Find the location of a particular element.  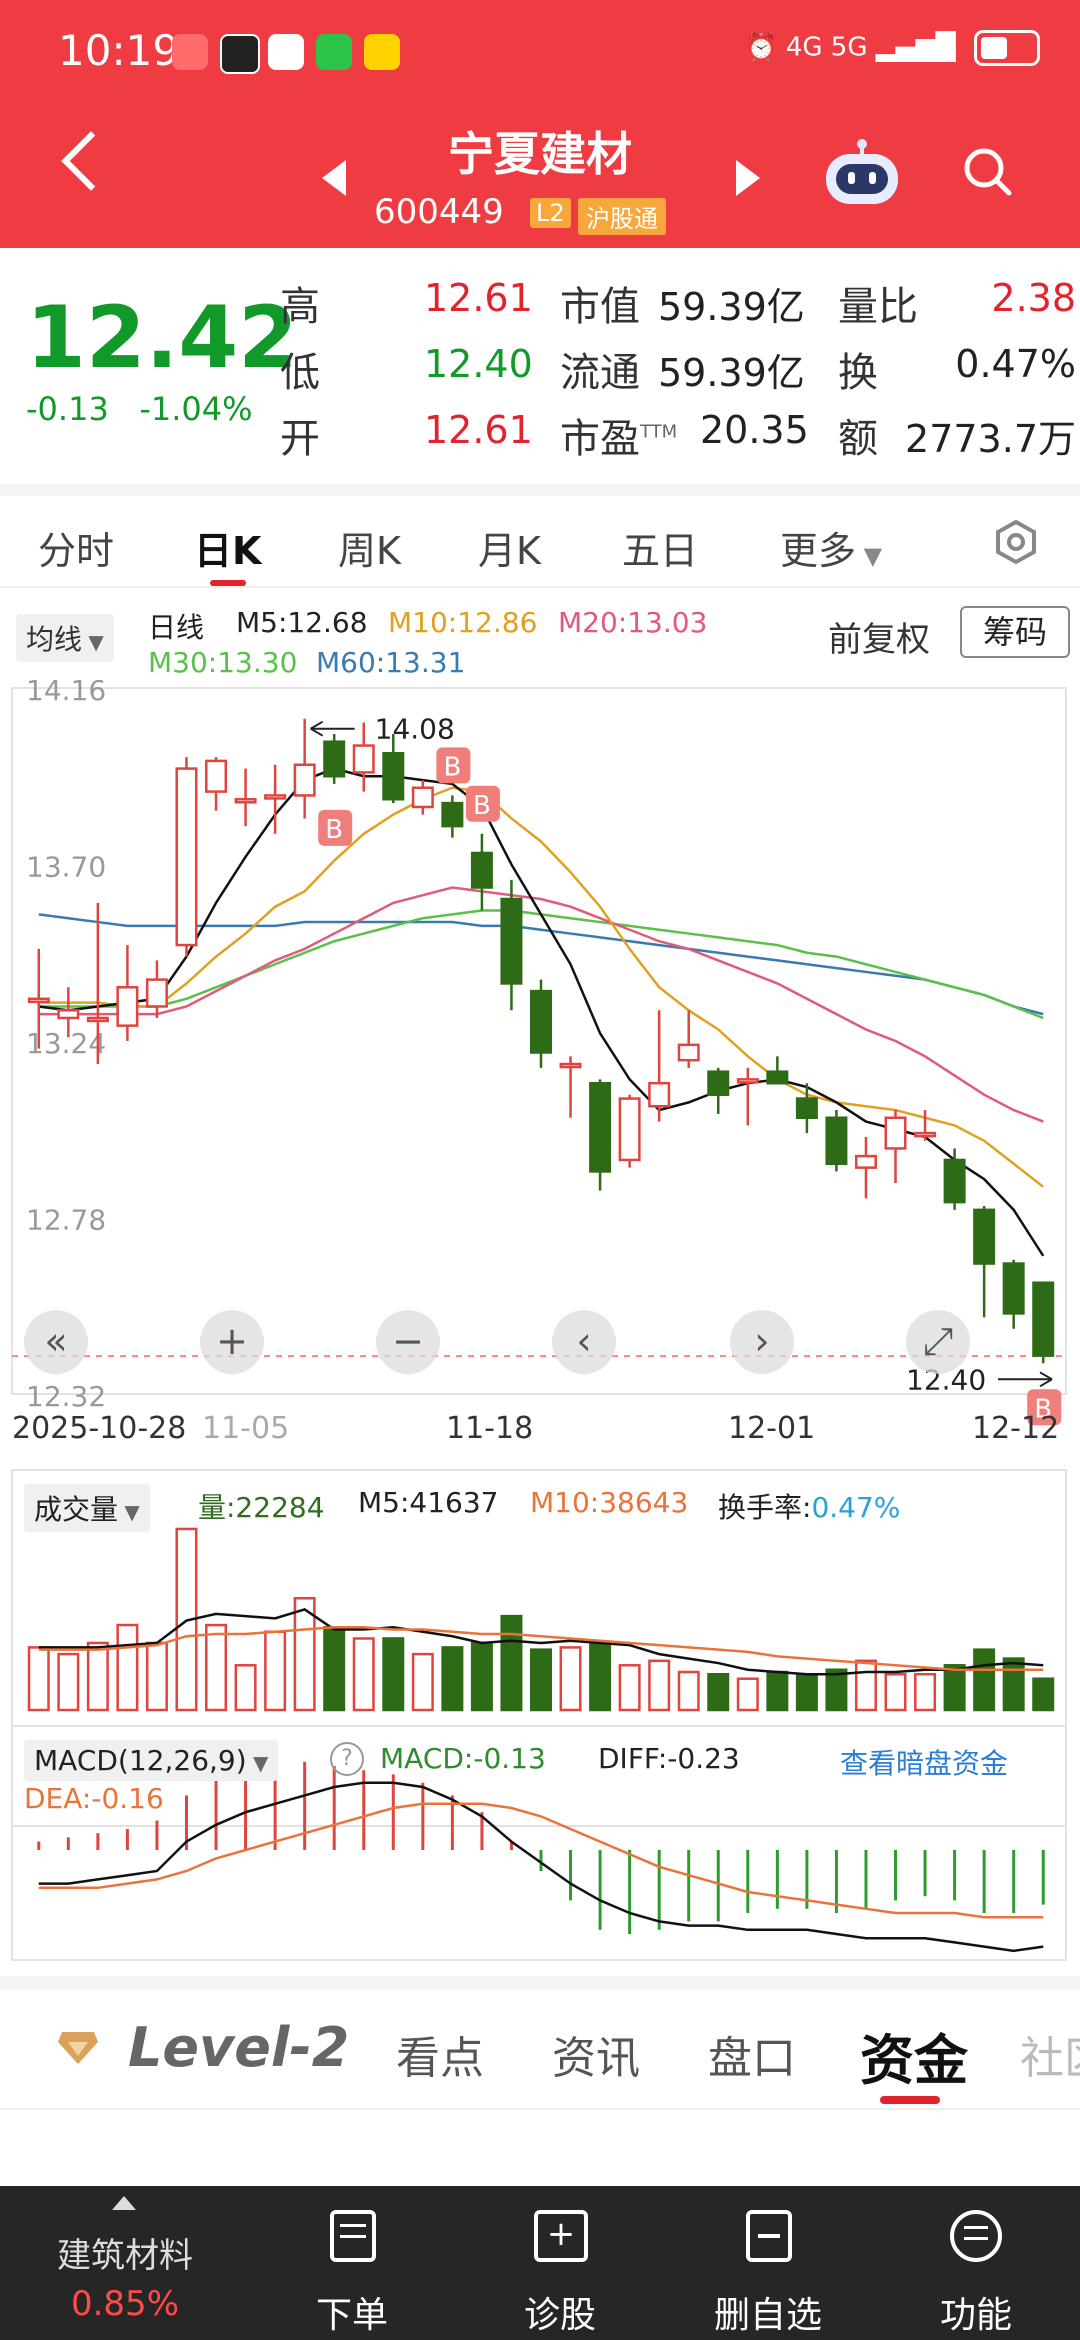

volume-frame is located at coordinates (539, 1648).